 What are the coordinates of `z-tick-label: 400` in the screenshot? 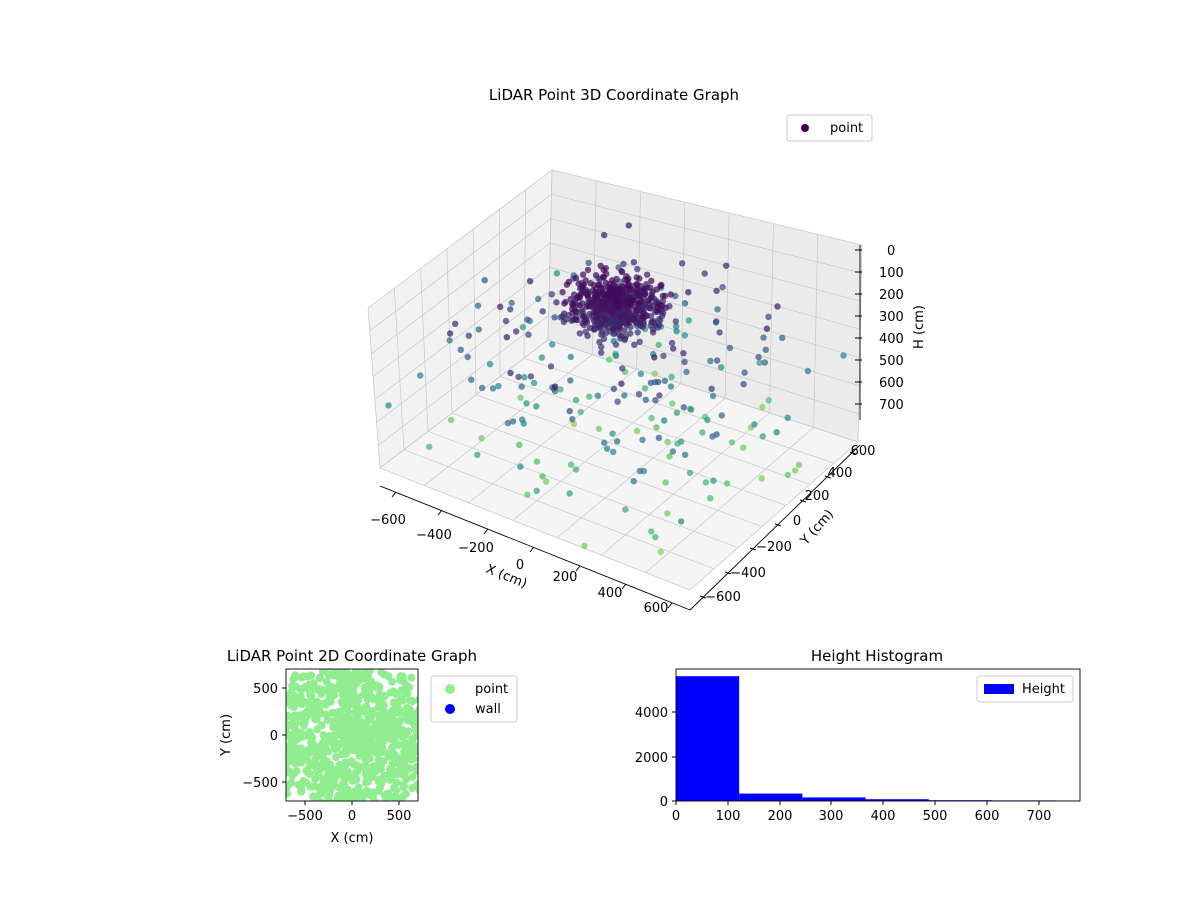 It's located at (891, 339).